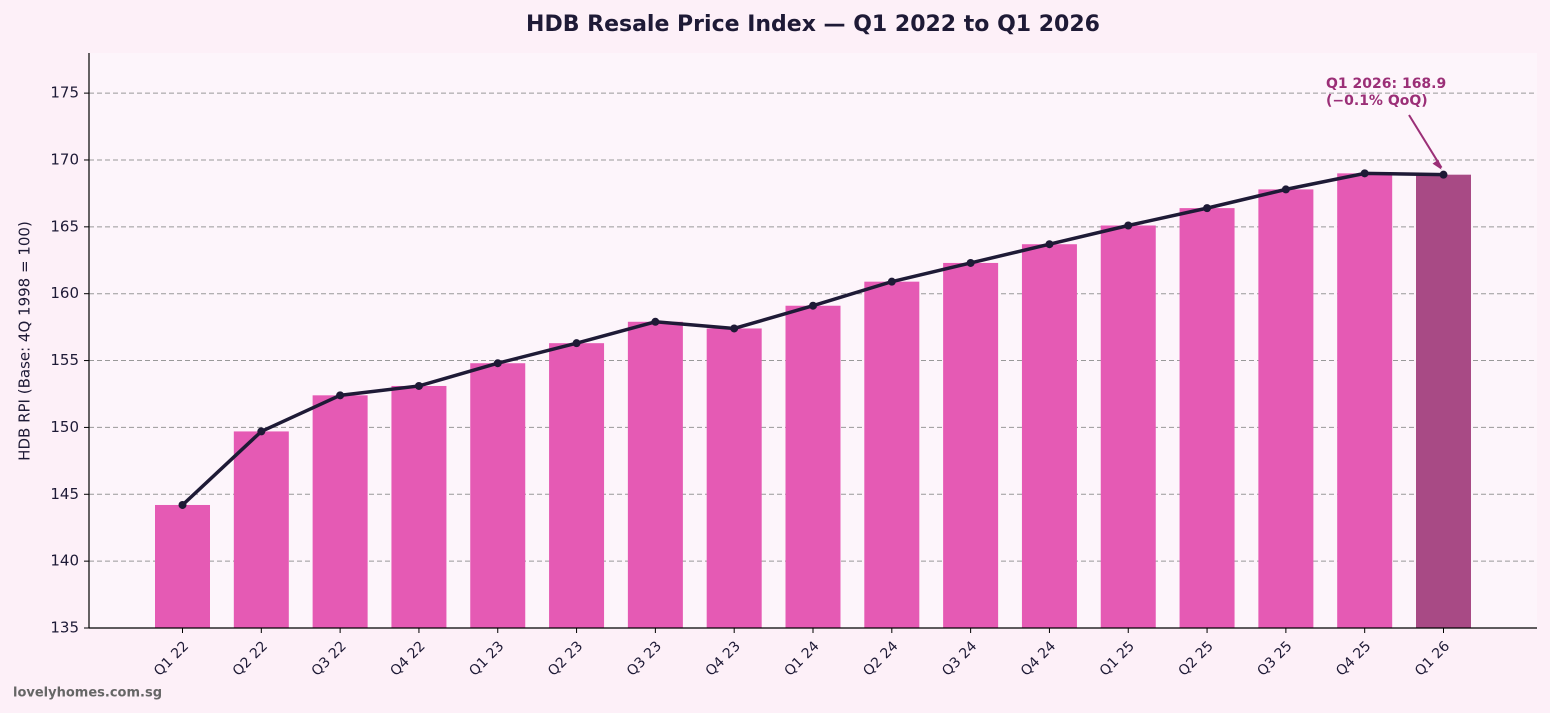  Describe the element at coordinates (1117, 658) in the screenshot. I see `x-tick-label: Q1 25` at that location.